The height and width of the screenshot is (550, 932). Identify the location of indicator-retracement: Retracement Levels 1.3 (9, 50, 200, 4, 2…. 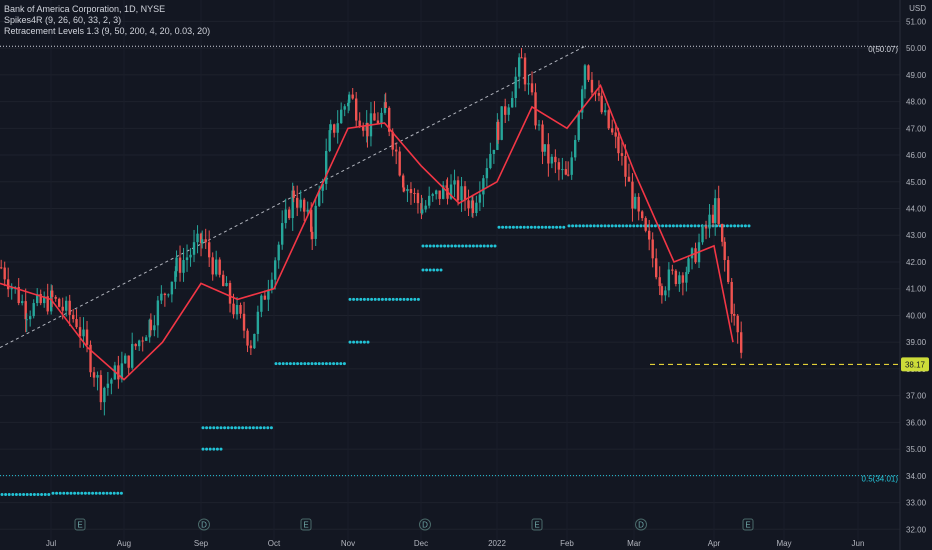
(107, 31).